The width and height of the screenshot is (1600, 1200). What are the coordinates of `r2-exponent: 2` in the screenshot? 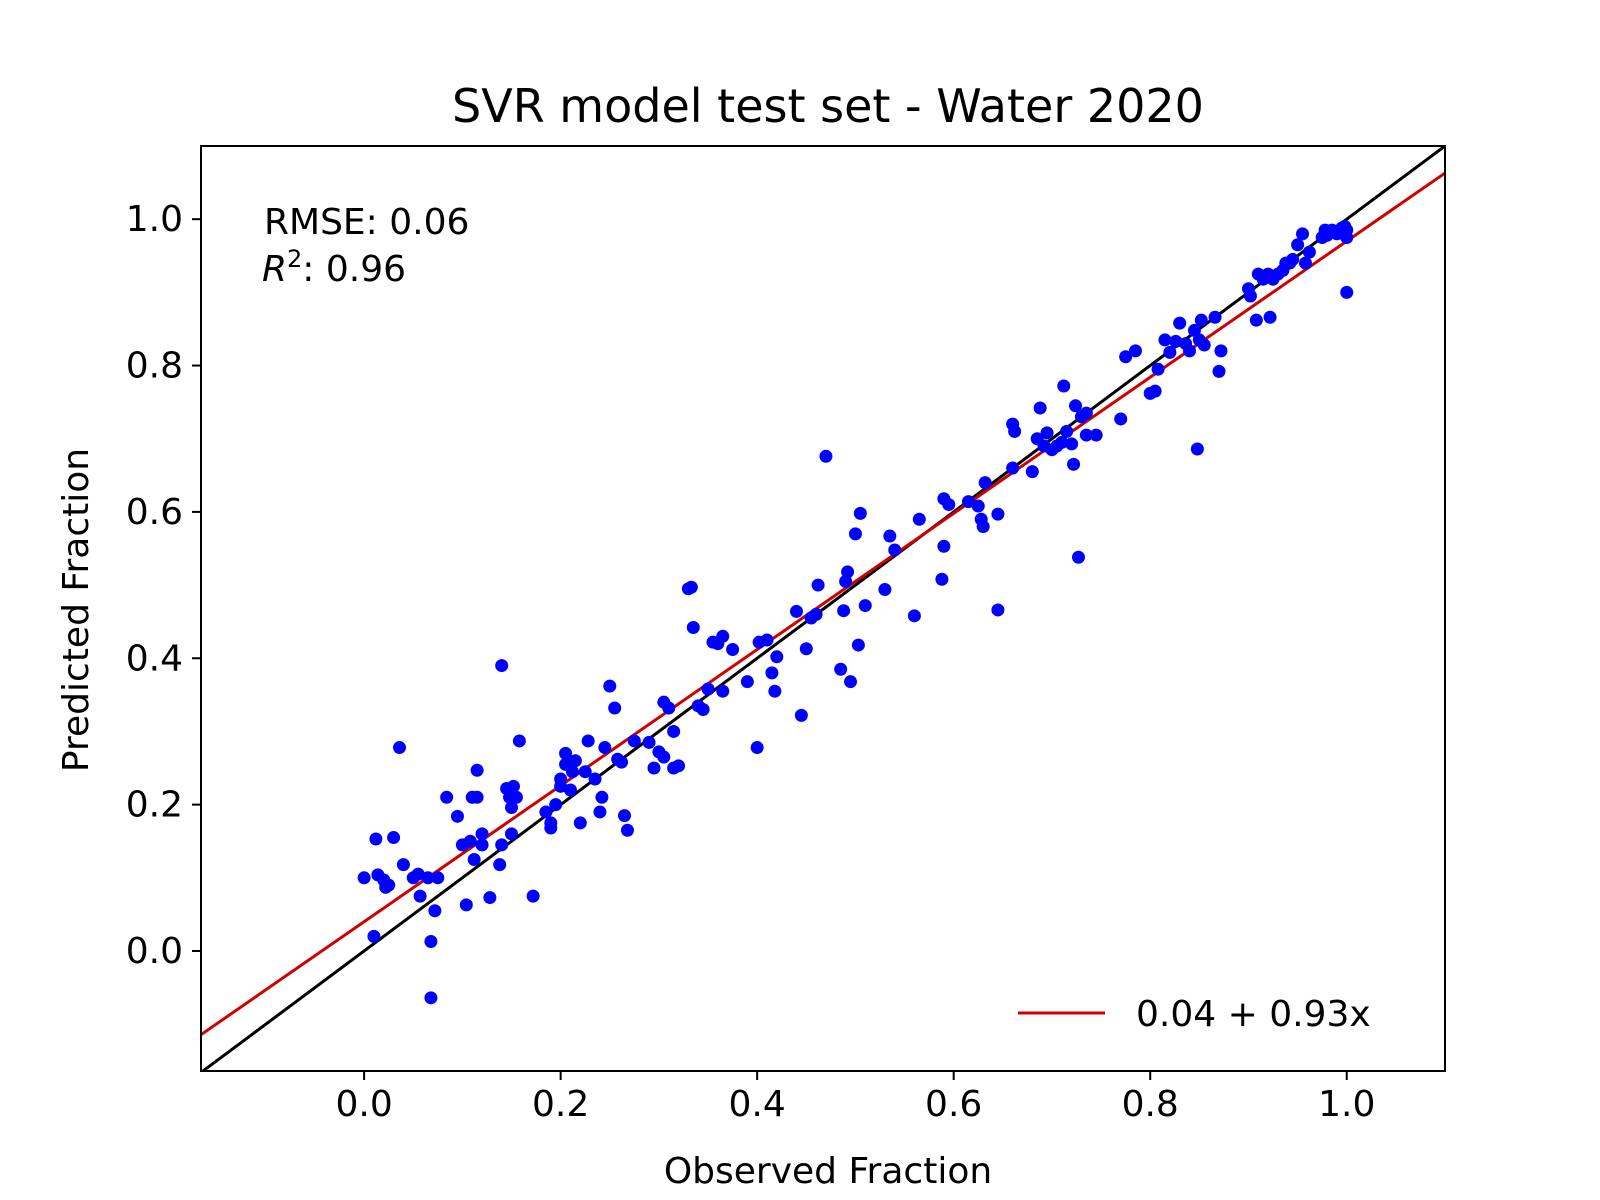 It's located at (294, 259).